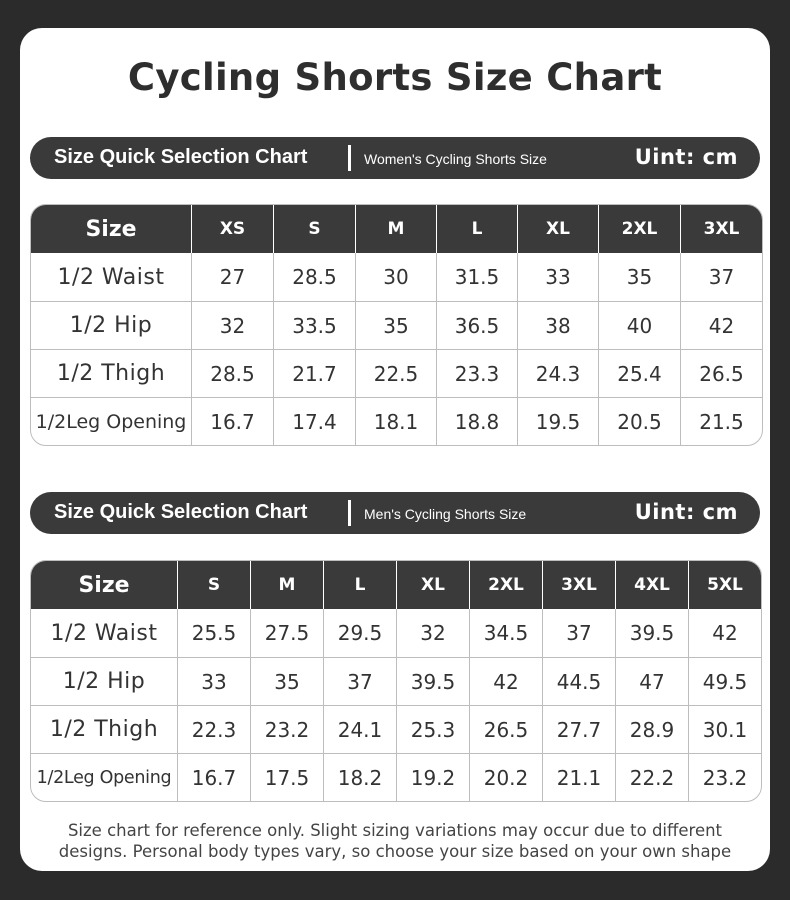  What do you see at coordinates (476, 229) in the screenshot?
I see `header-cell: L` at bounding box center [476, 229].